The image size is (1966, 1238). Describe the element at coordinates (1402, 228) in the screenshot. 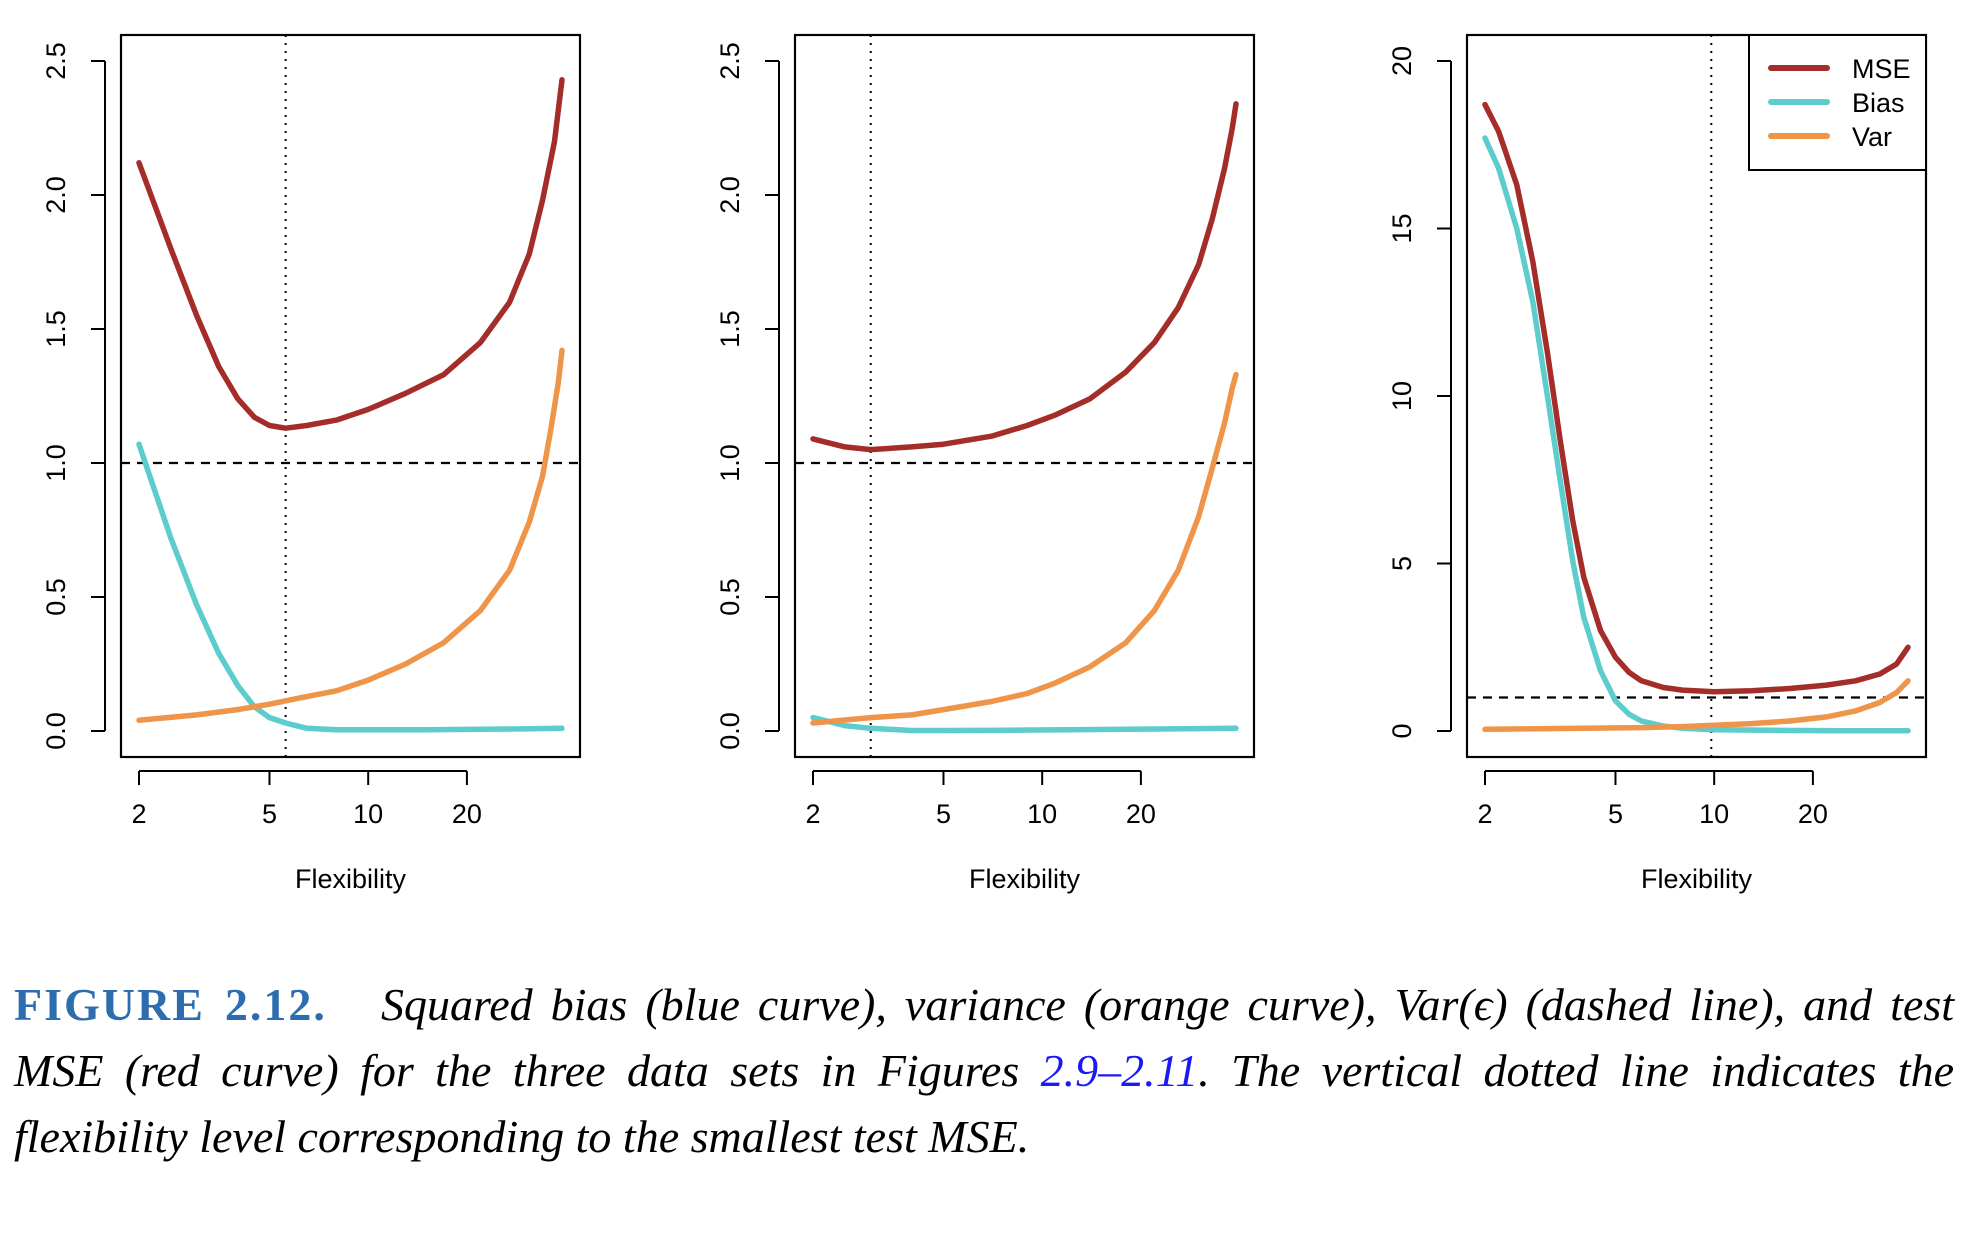

I see `y-tick-label: 15` at that location.